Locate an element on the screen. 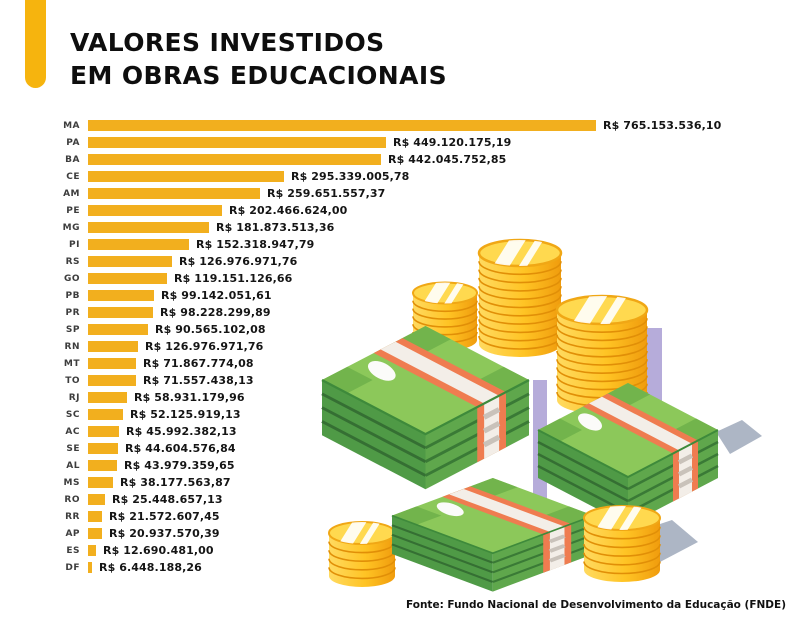  state-label: PB is located at coordinates (72, 295).